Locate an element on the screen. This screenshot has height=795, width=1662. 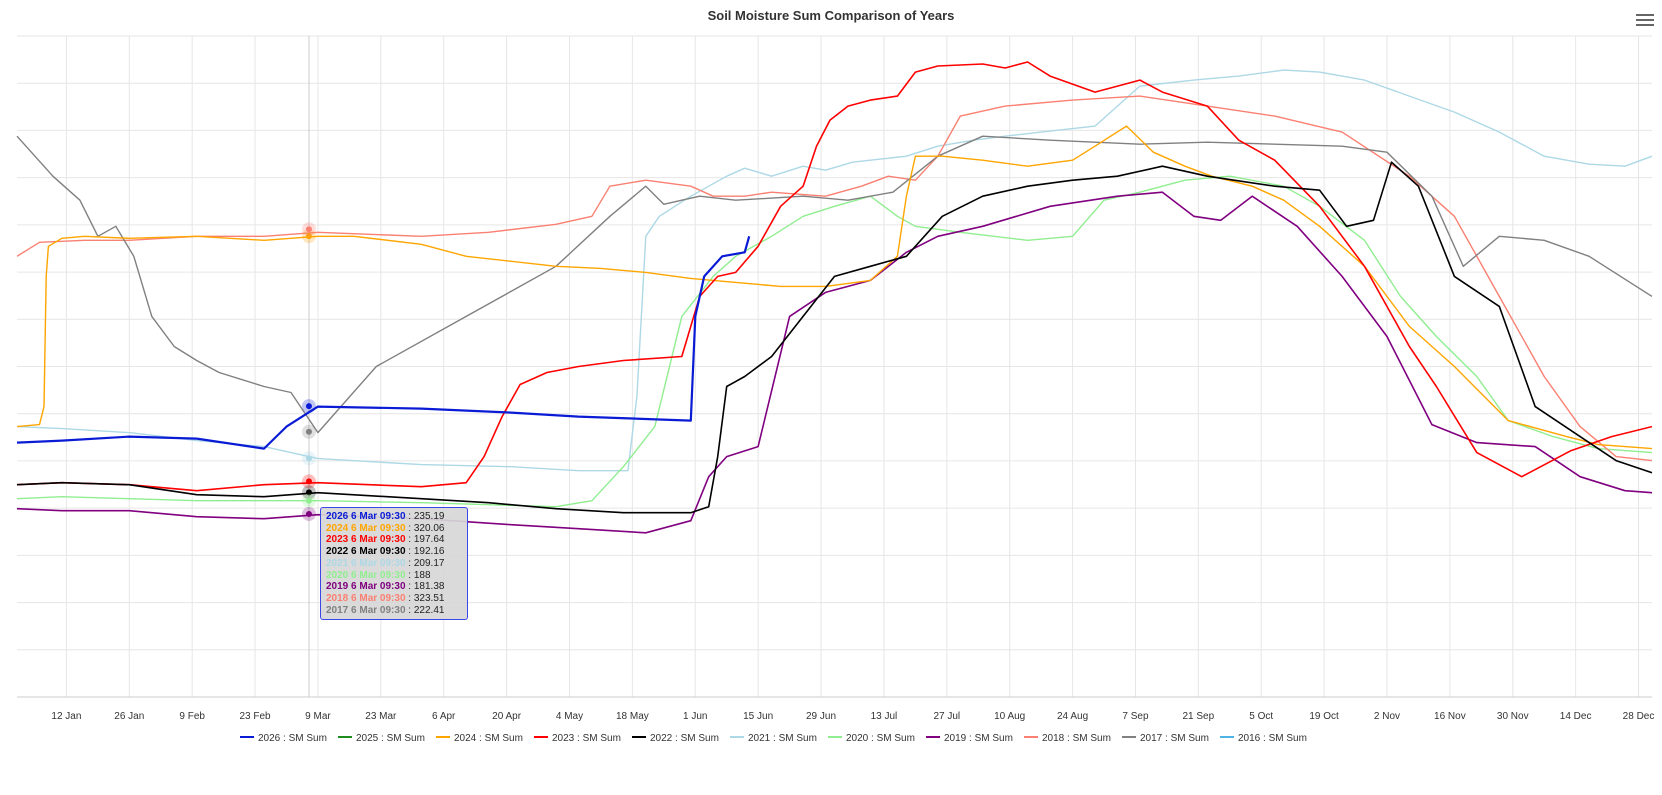
tooltip-label: 2018 6 Mar 09:30 is located at coordinates (366, 598).